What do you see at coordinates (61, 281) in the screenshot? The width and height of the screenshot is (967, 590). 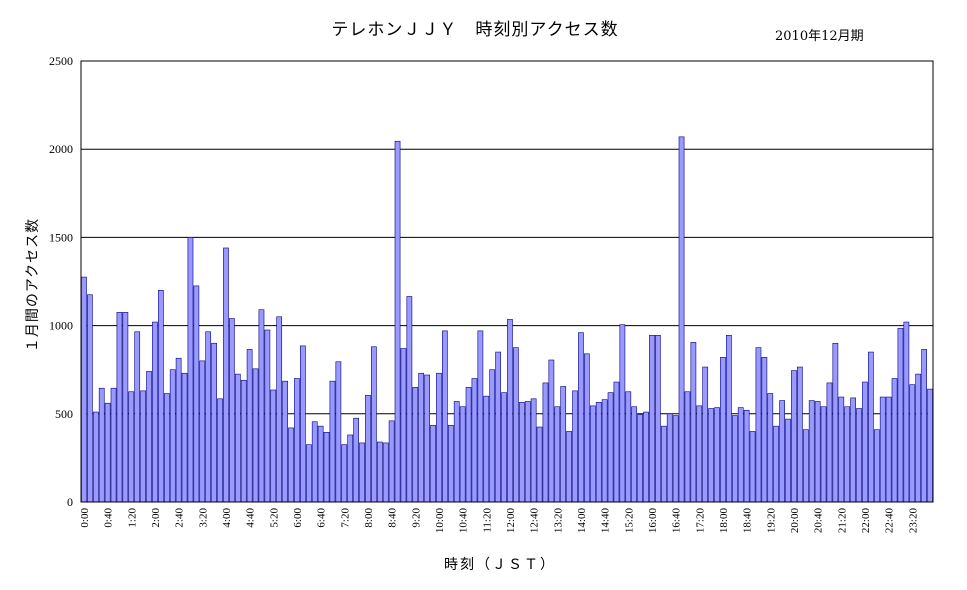 I see `y-tick-labels: 0 500 1000 1500 2000 2500` at bounding box center [61, 281].